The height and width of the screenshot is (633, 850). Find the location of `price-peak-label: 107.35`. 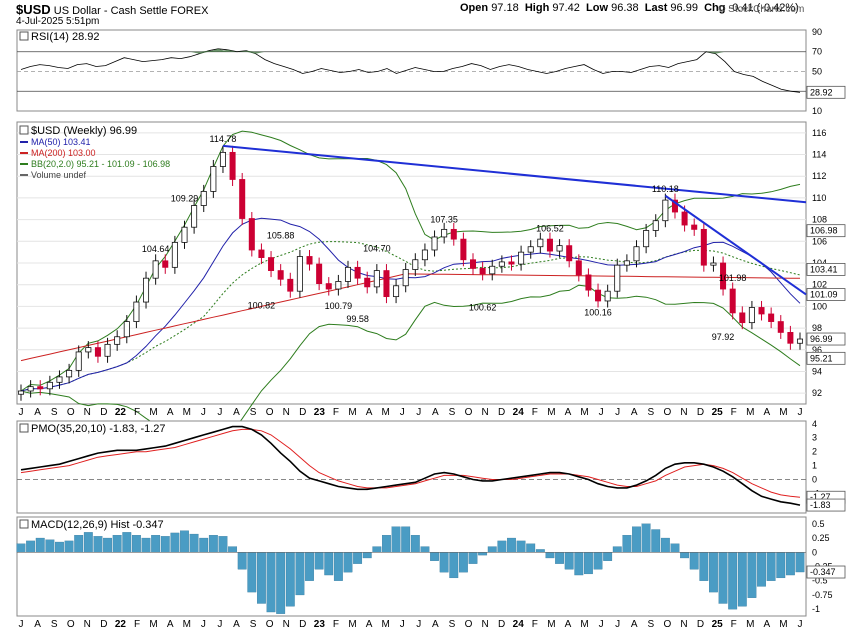

price-peak-label: 107.35 is located at coordinates (444, 220).